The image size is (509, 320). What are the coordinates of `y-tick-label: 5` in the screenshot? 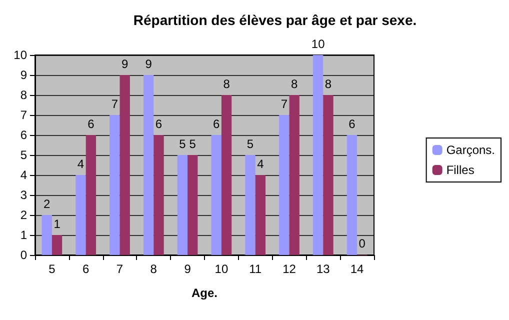 It's located at (24, 155).